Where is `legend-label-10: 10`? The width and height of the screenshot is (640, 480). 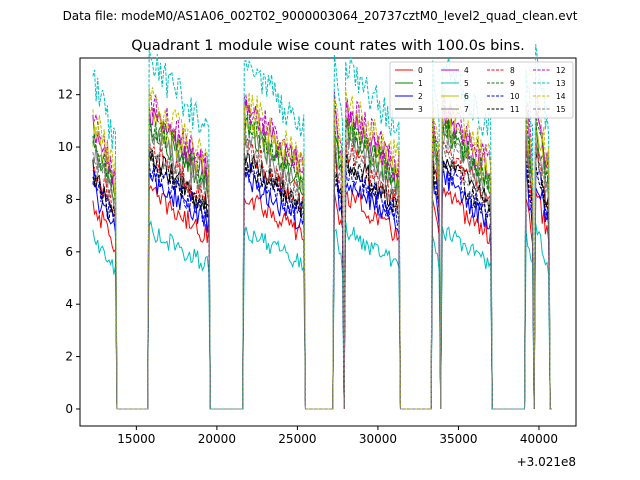
legend-label-10: 10 is located at coordinates (515, 96).